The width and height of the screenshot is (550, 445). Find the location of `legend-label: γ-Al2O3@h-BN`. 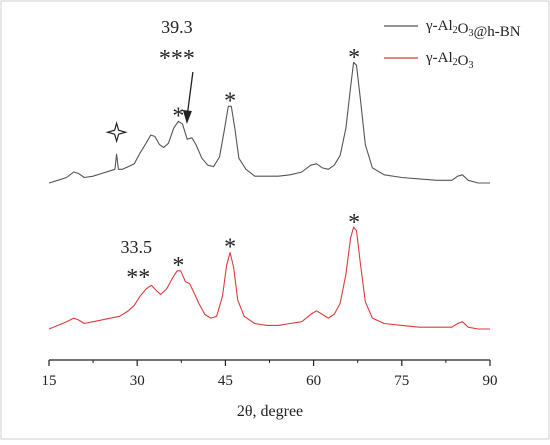

legend-label: γ-Al2O3@h-BN is located at coordinates (473, 29).